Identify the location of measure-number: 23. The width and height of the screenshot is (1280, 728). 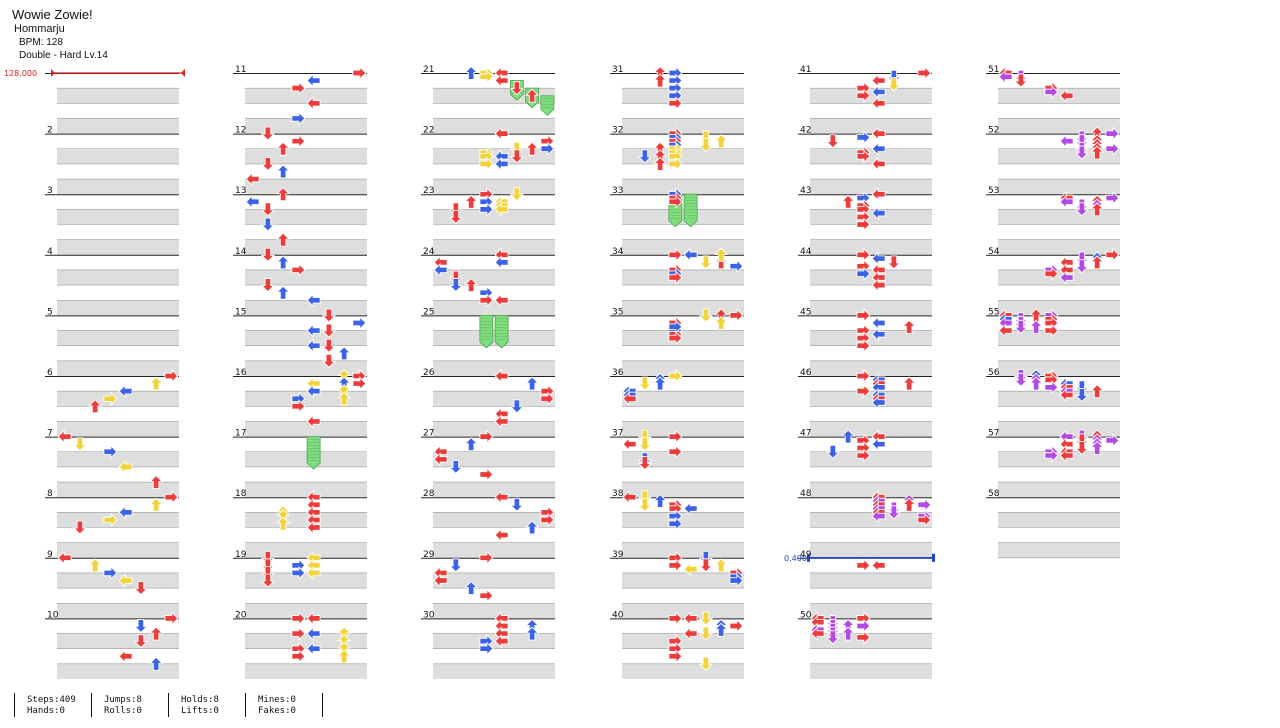
(428, 191).